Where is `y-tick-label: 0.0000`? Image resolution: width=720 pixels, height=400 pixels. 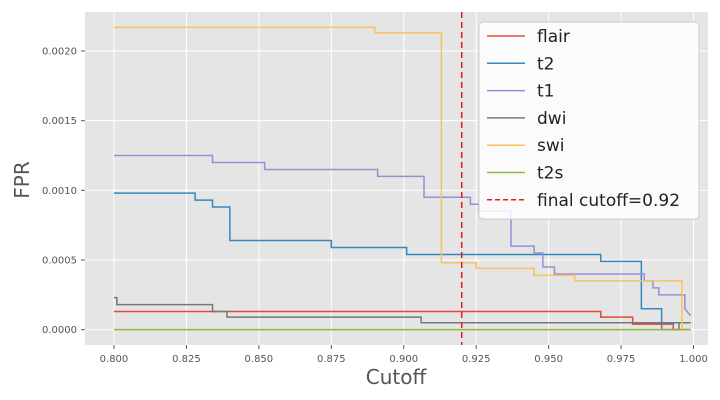
y-tick-label: 0.0000 is located at coordinates (59, 330).